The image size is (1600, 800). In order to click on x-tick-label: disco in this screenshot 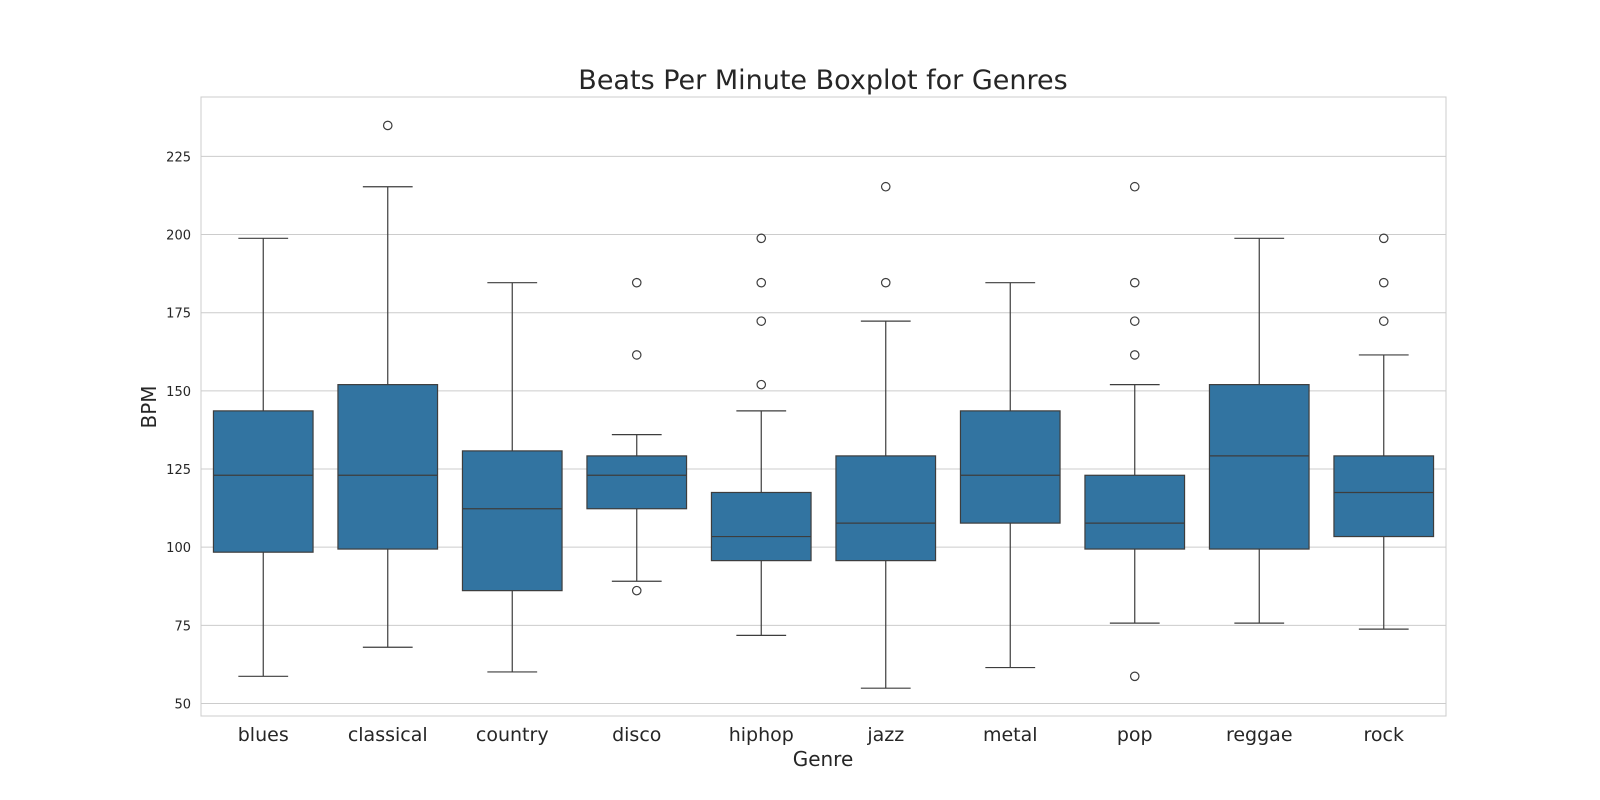, I will do `click(636, 735)`.